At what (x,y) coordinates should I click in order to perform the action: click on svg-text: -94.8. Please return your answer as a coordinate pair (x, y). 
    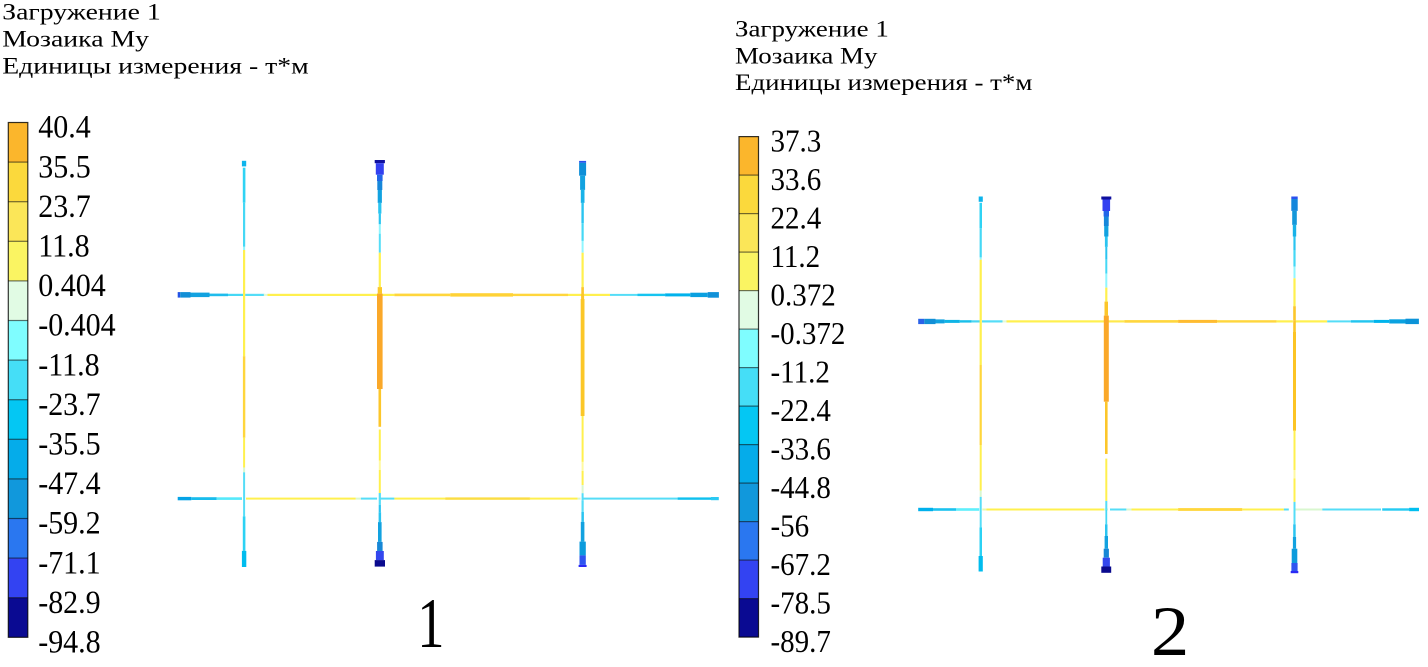
    Looking at the image, I should click on (69, 641).